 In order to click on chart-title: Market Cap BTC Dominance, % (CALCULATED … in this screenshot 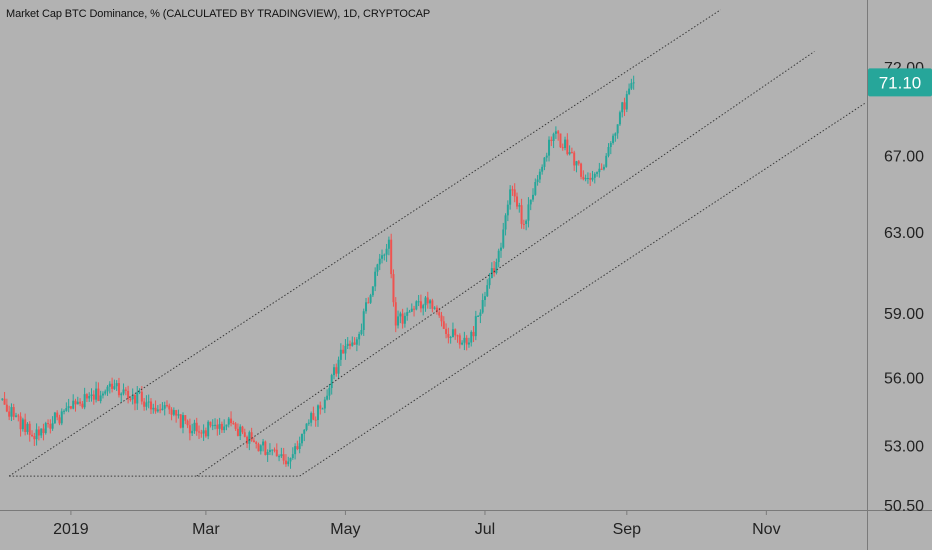, I will do `click(218, 14)`.